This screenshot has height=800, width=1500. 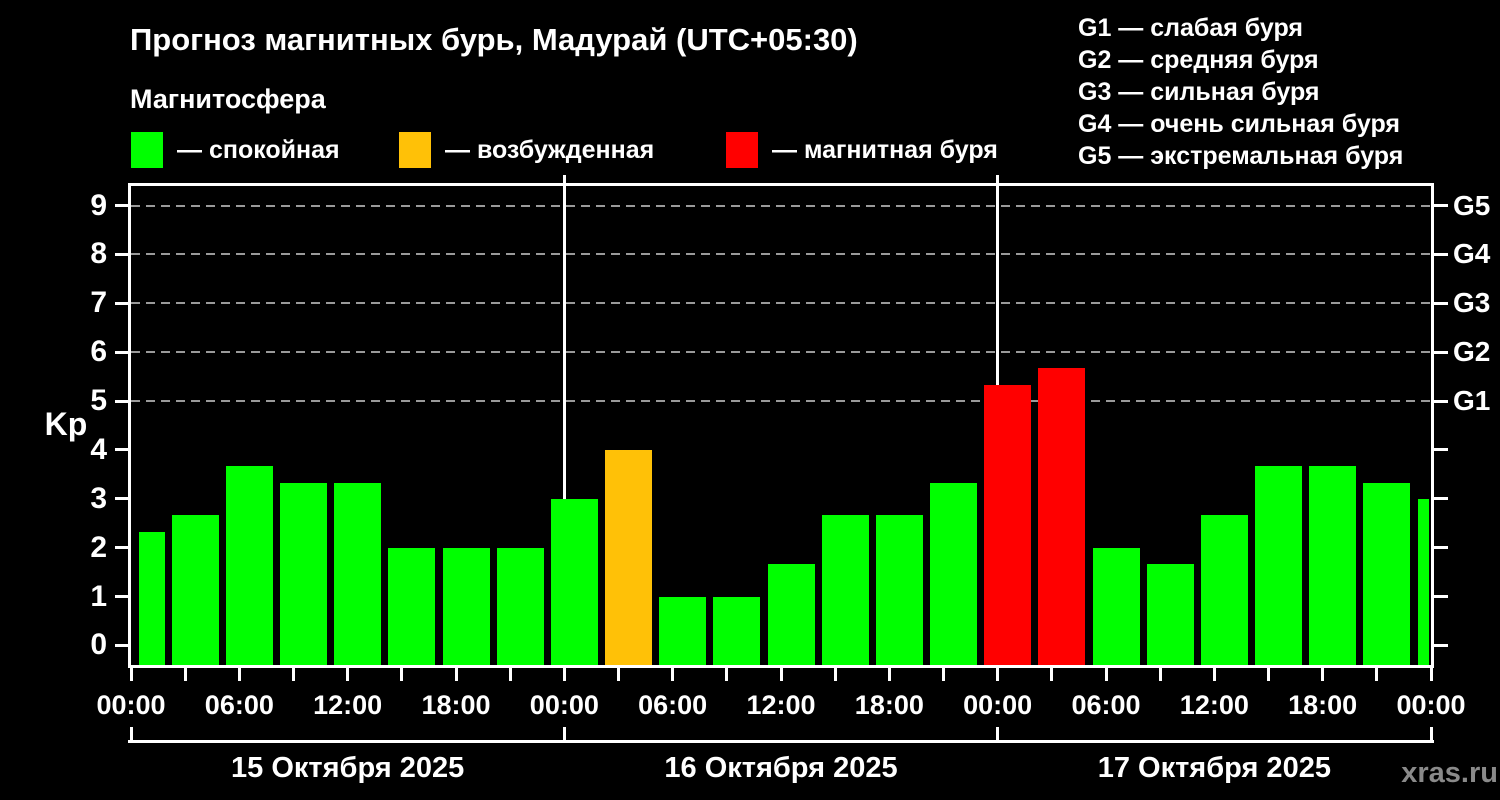 I want to click on kp-bar-h69, so click(x=1387, y=573).